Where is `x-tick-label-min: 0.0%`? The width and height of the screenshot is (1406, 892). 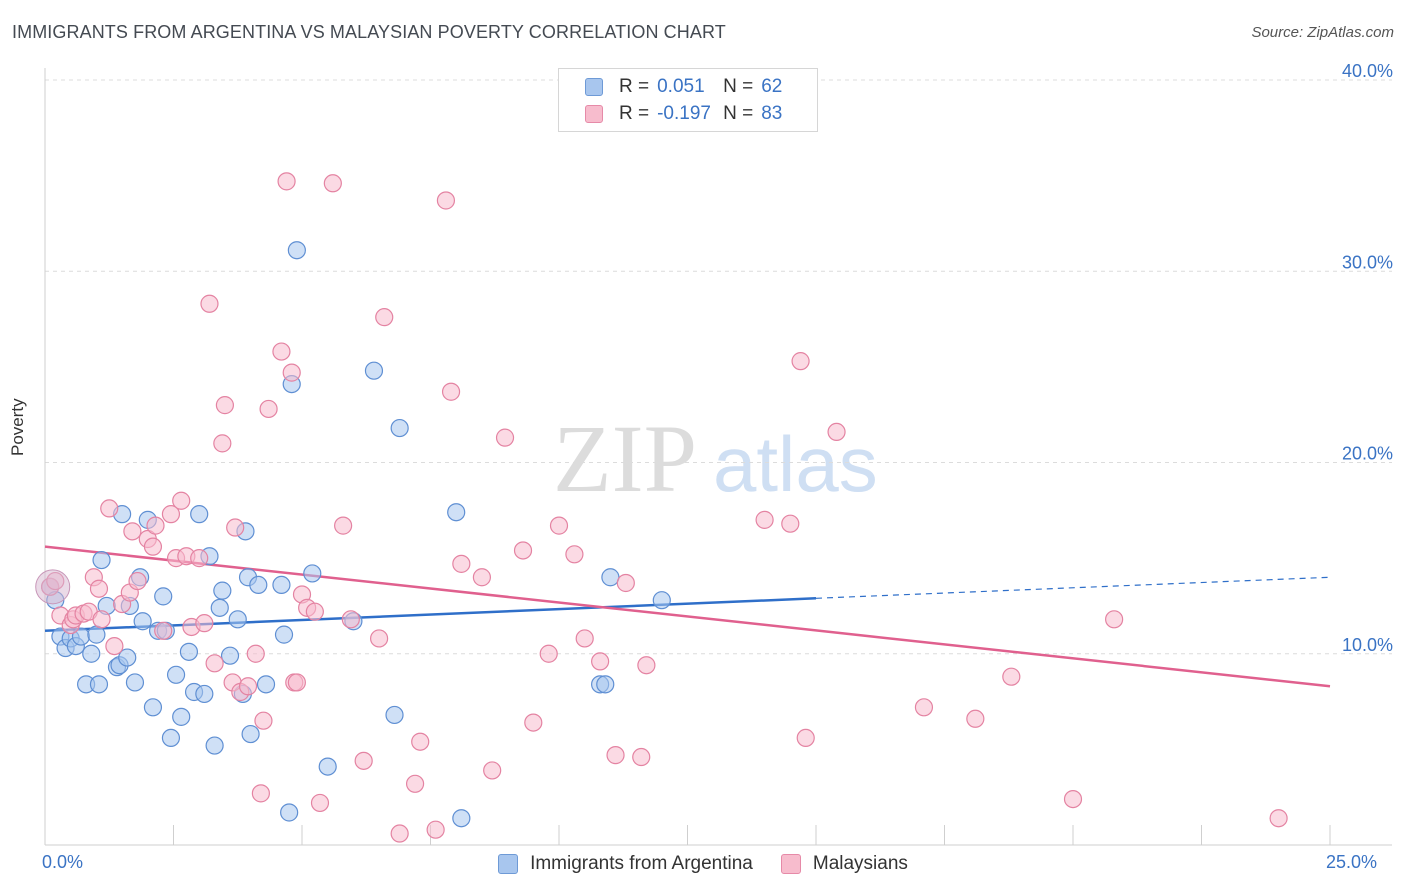
x-tick-label-min: 0.0% is located at coordinates (63, 862).